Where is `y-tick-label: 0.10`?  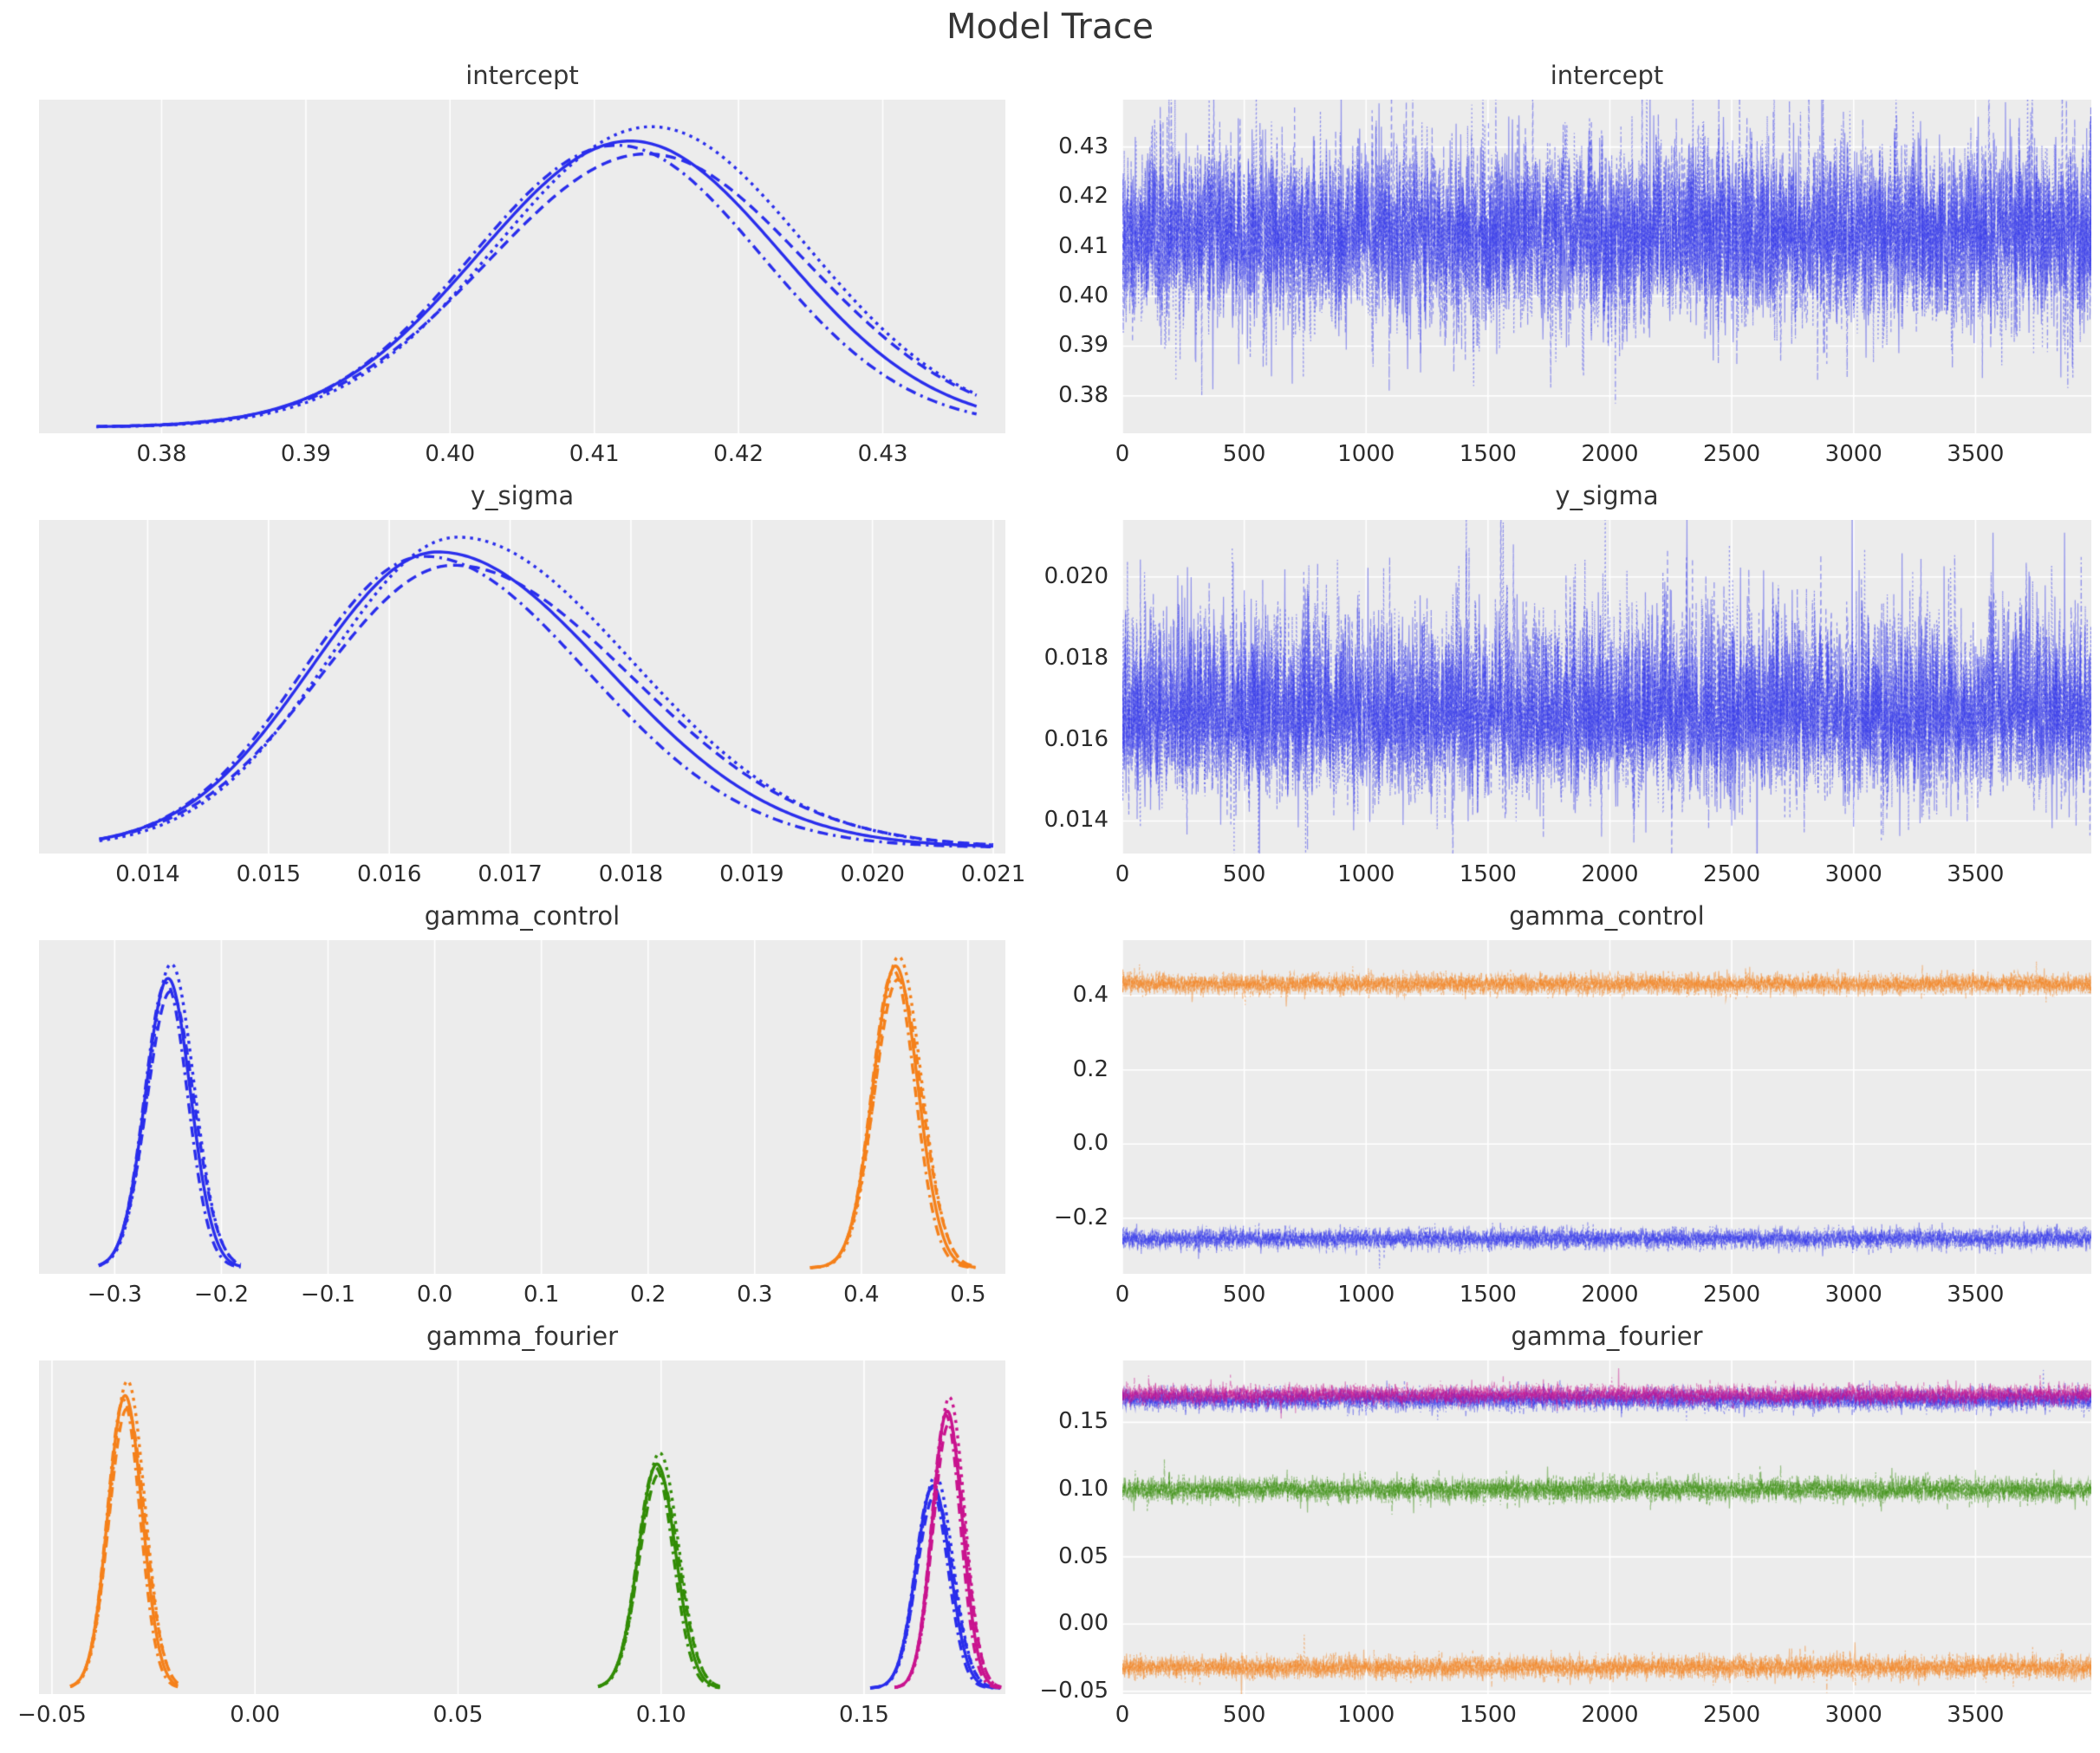
y-tick-label: 0.10 is located at coordinates (1083, 1490).